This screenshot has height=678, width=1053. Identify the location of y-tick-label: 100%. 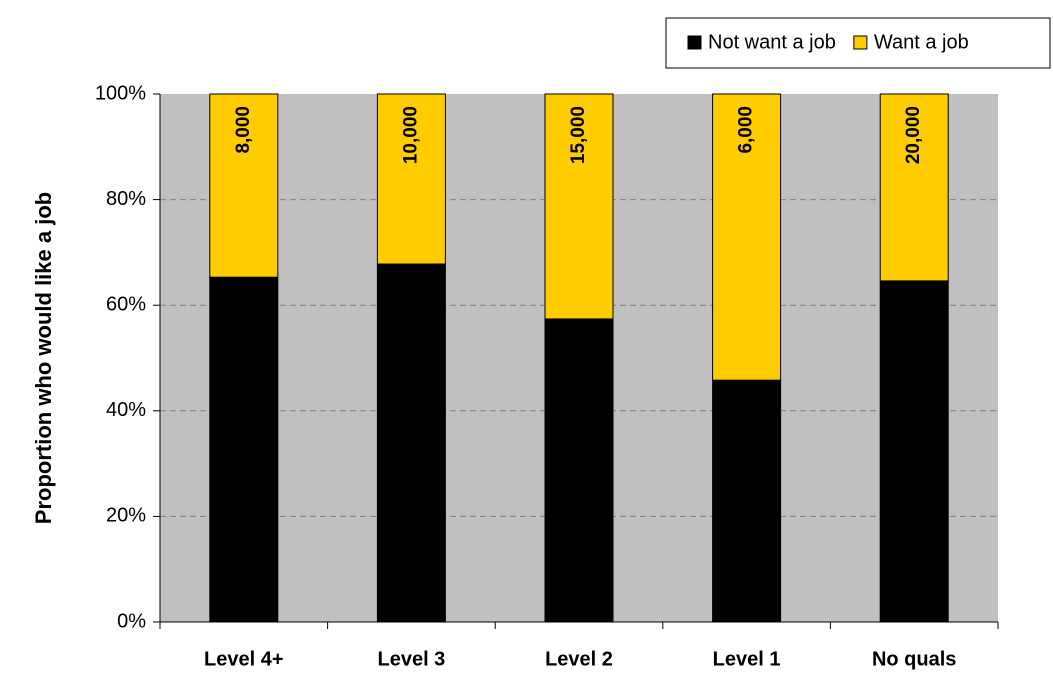
(120, 93).